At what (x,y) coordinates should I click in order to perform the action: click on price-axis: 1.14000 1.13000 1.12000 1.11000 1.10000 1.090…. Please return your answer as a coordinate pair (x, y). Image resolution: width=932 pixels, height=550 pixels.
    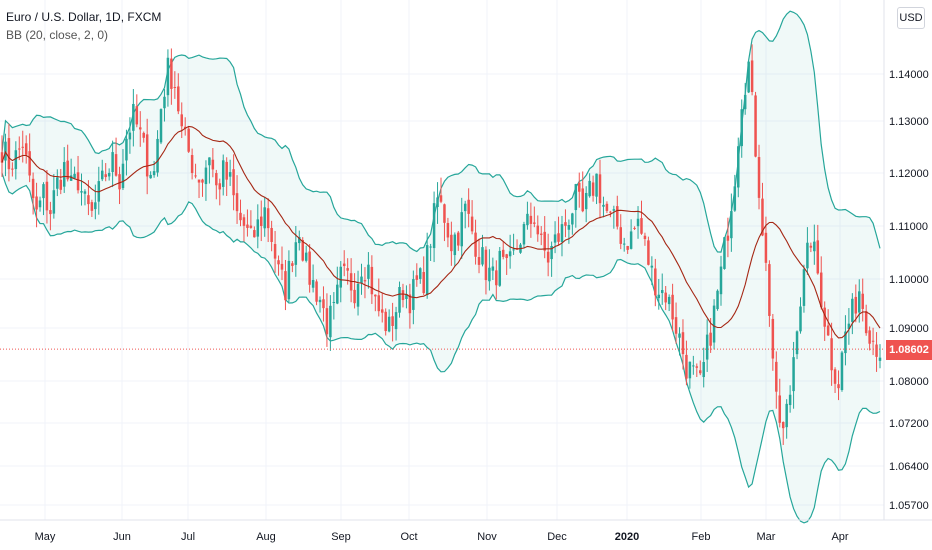
    Looking at the image, I should click on (909, 290).